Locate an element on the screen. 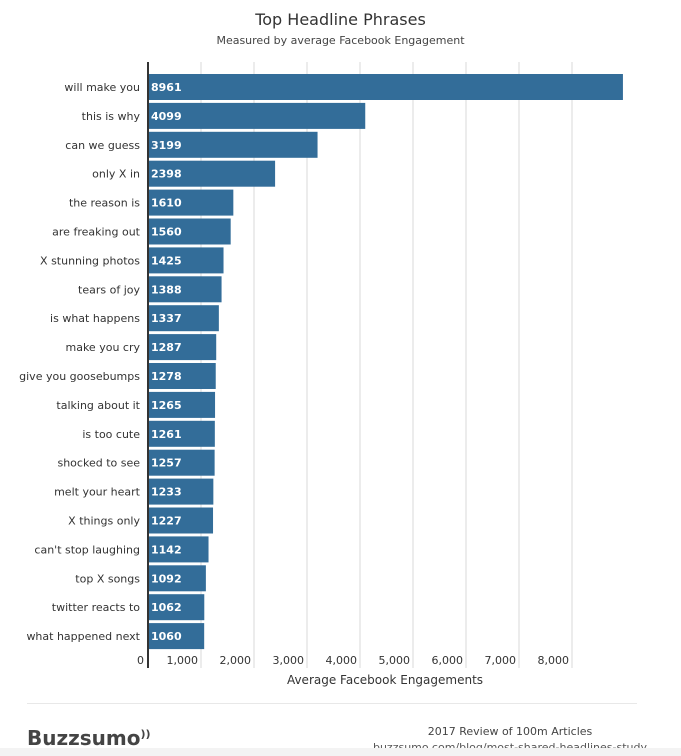 The image size is (681, 756). buzzsumo-logo: Buzzsumo)) is located at coordinates (89, 738).